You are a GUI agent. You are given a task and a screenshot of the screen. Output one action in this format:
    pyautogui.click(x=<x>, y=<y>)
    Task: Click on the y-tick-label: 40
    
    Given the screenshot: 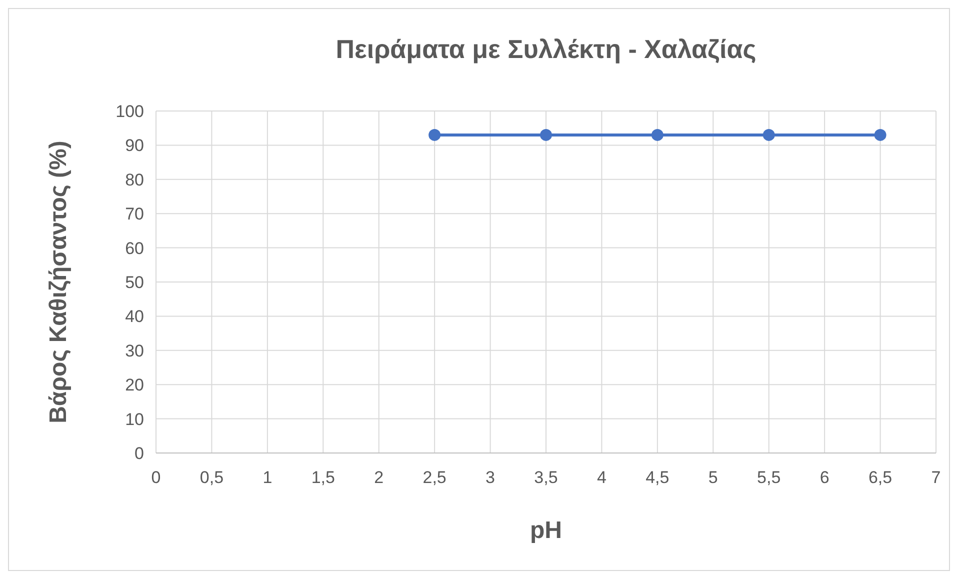 What is the action you would take?
    pyautogui.click(x=134, y=316)
    